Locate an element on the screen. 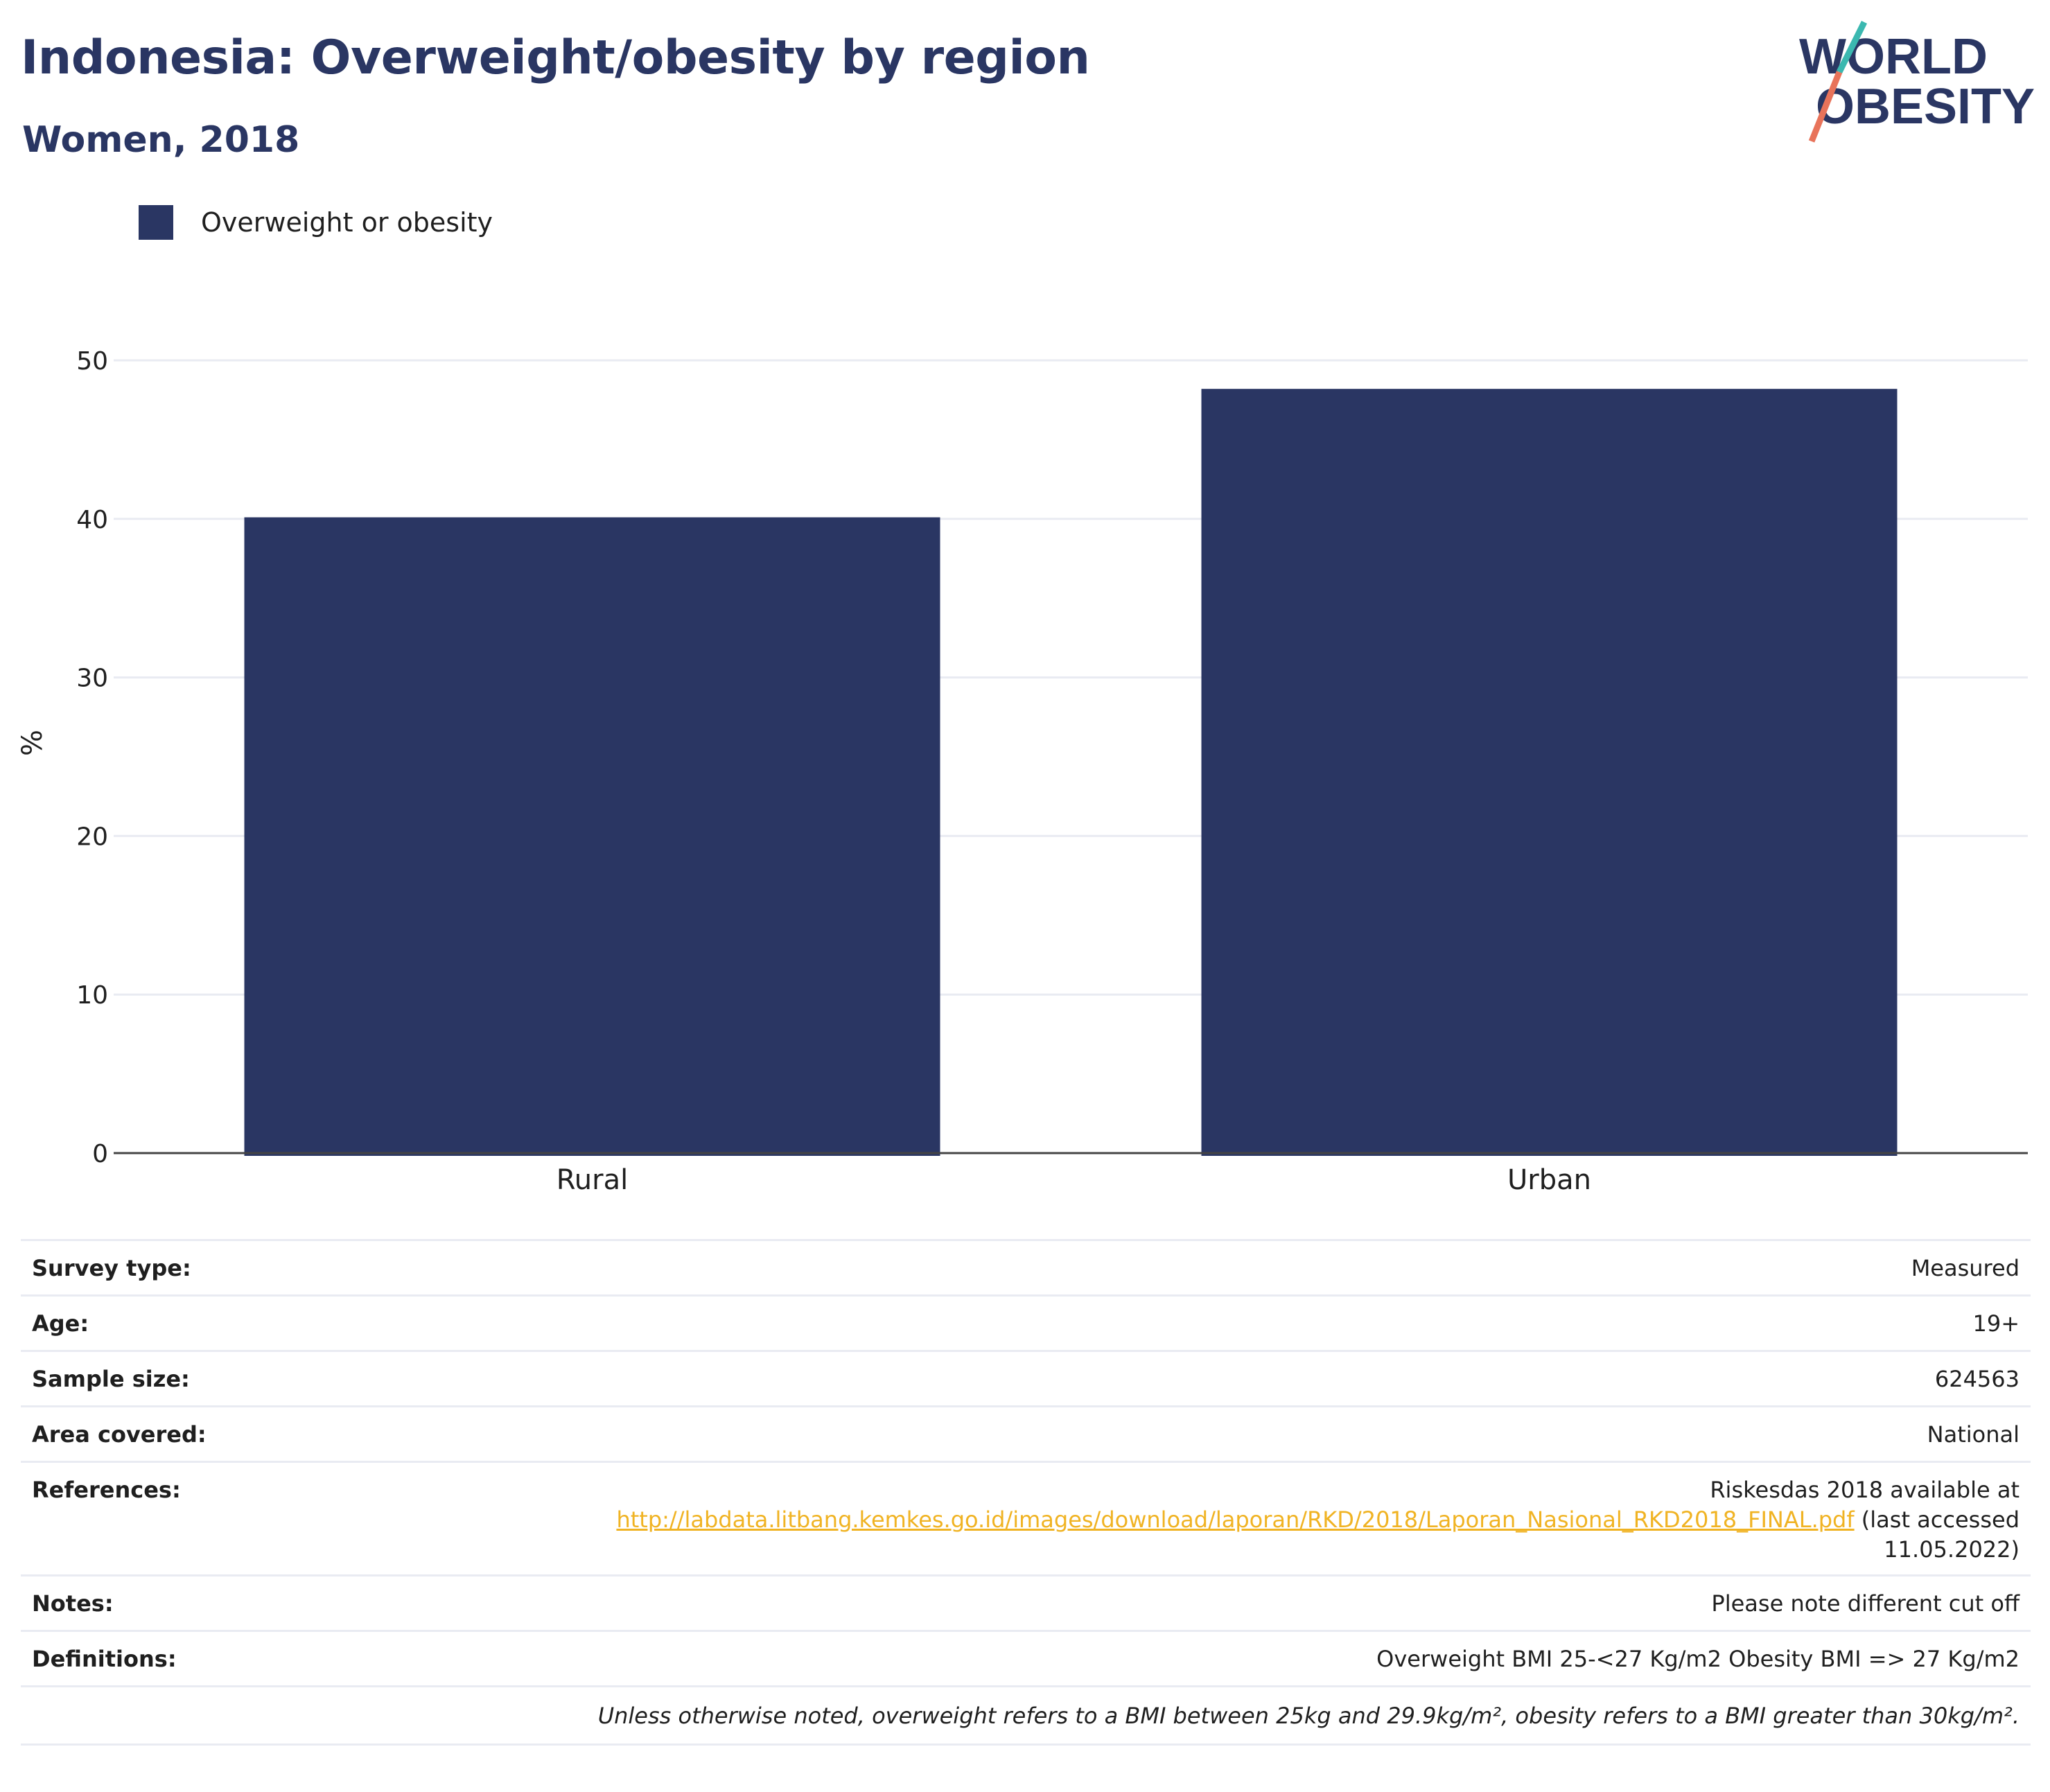 The width and height of the screenshot is (2050, 1792). info-row-age: Age: 19+ is located at coordinates (1026, 1322).